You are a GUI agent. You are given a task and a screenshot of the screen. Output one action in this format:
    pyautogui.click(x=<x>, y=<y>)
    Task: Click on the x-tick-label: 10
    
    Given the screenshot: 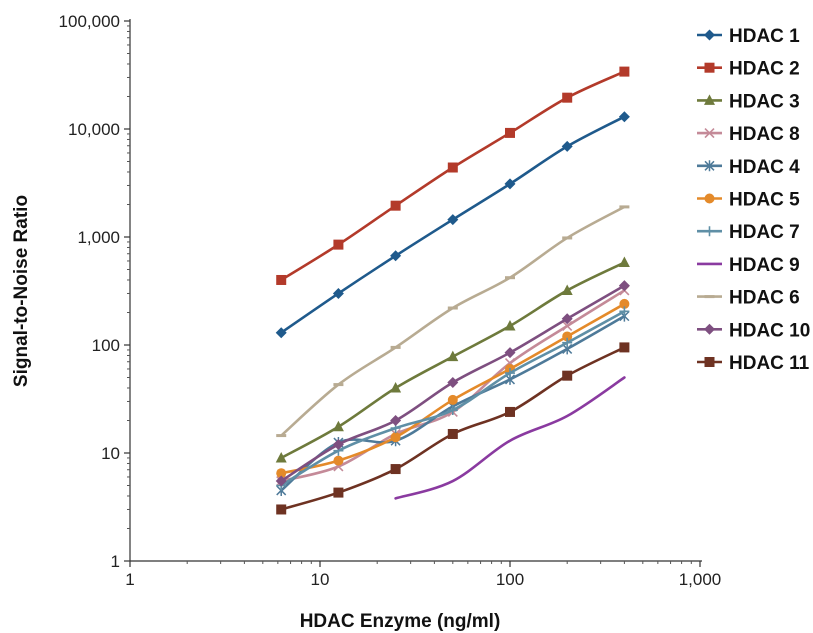 What is the action you would take?
    pyautogui.click(x=320, y=579)
    